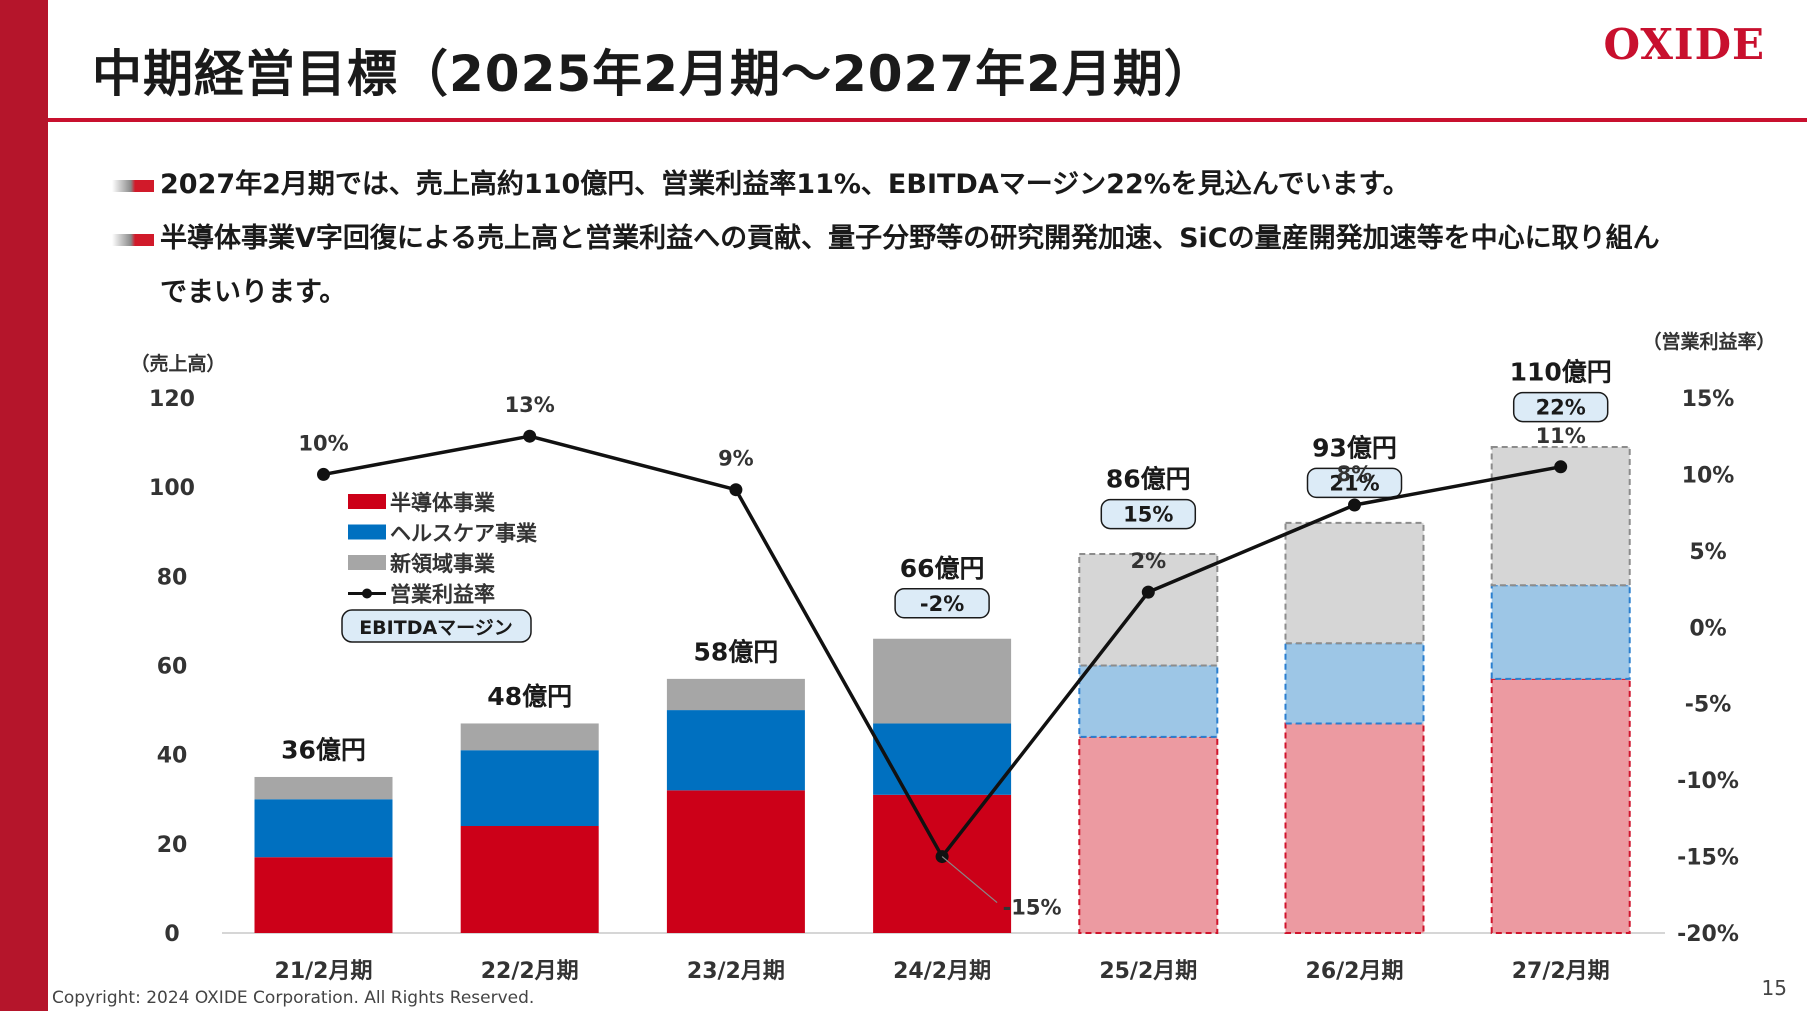 The width and height of the screenshot is (1807, 1011). Describe the element at coordinates (529, 696) in the screenshot. I see `bar-total-label: 48億円` at that location.